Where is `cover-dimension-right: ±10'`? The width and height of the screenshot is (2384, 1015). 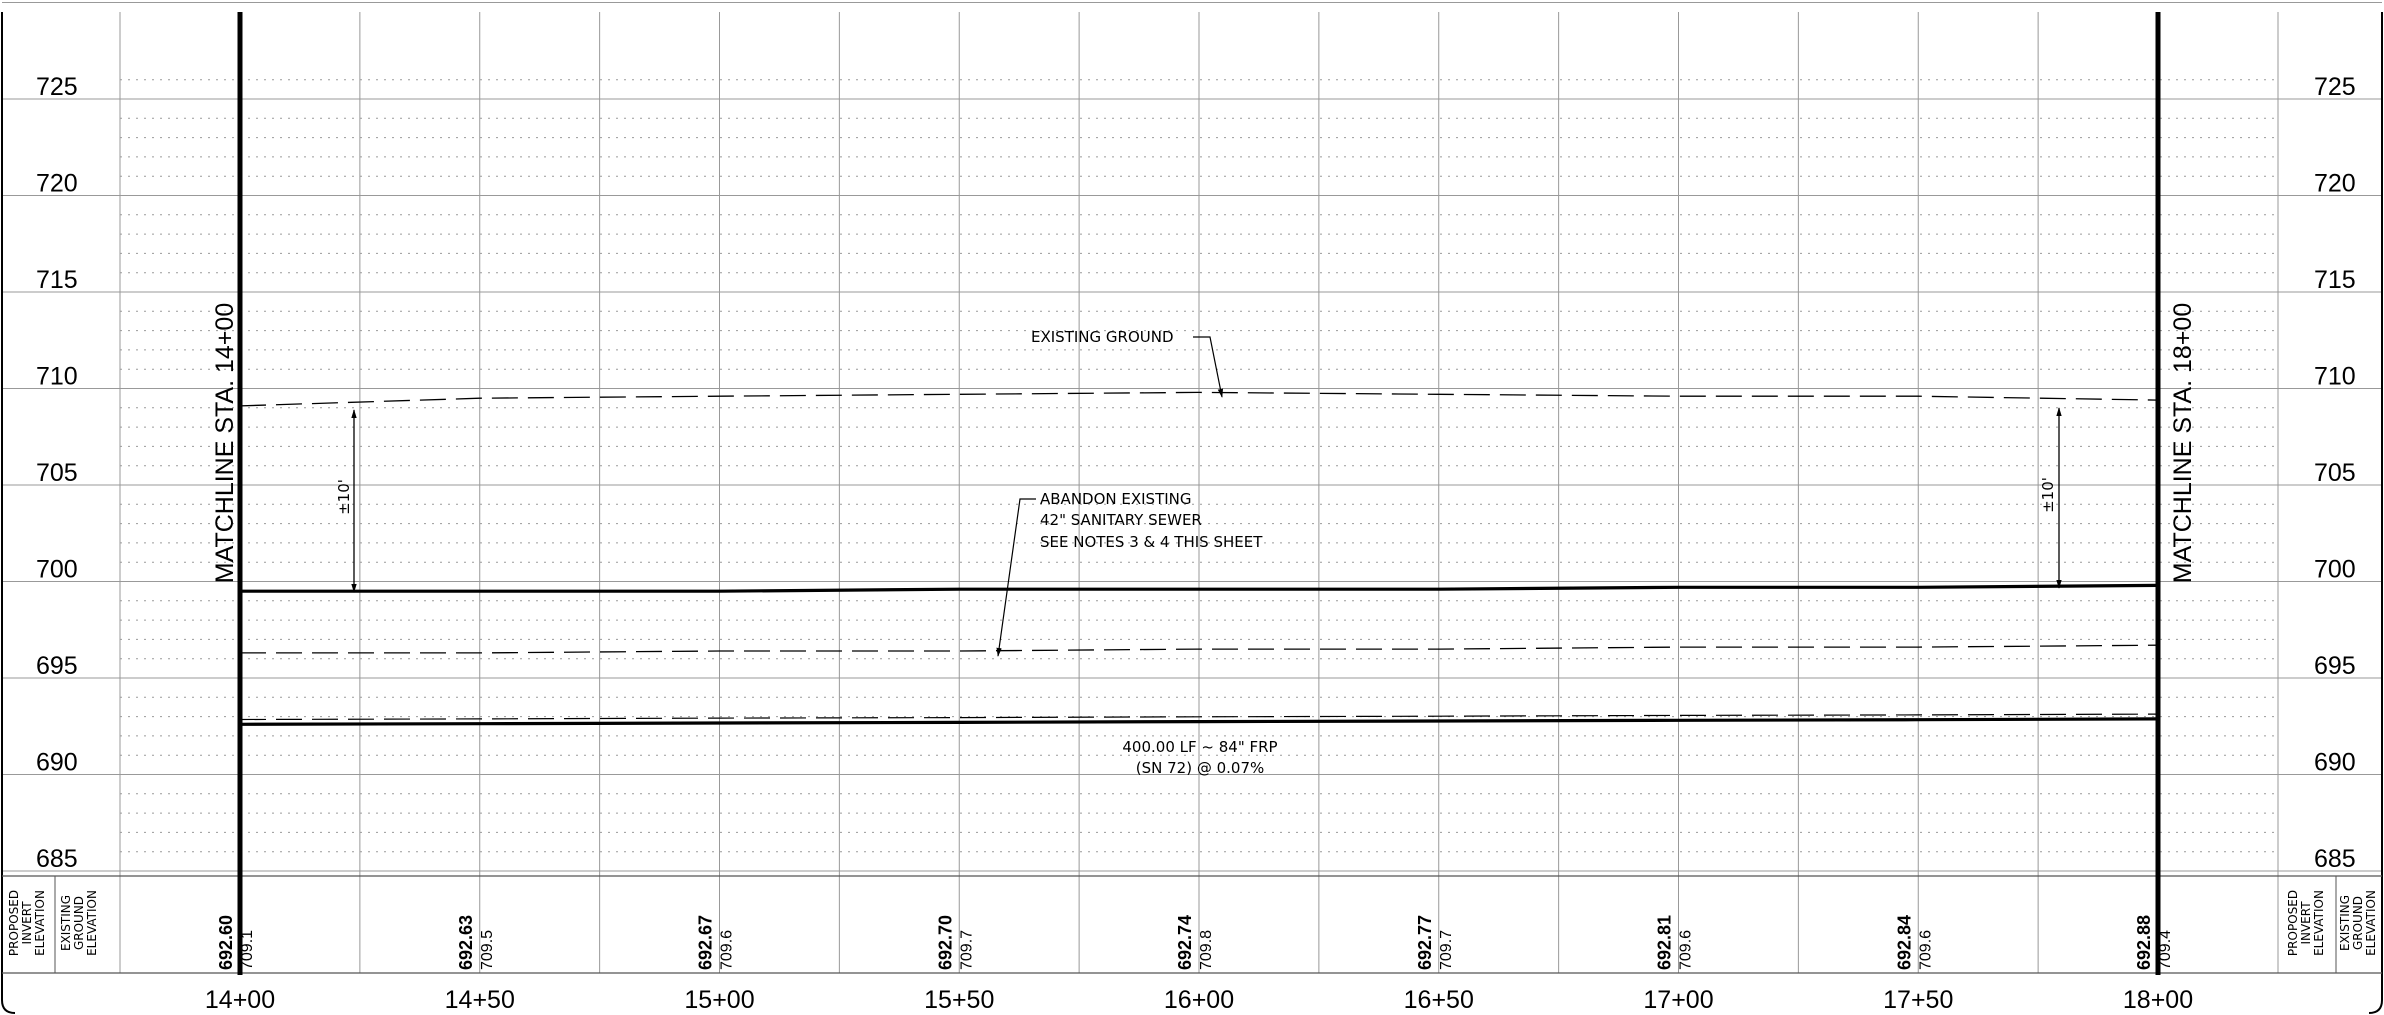
cover-dimension-right: ±10' is located at coordinates (2050, 498).